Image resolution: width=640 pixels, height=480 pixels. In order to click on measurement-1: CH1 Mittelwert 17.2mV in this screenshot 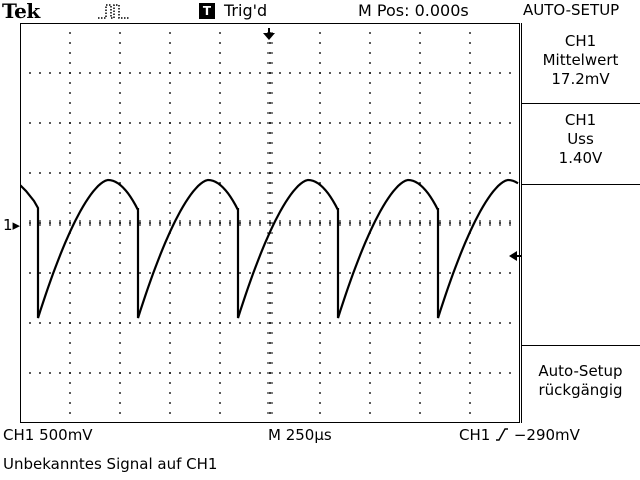, I will do `click(580, 60)`.